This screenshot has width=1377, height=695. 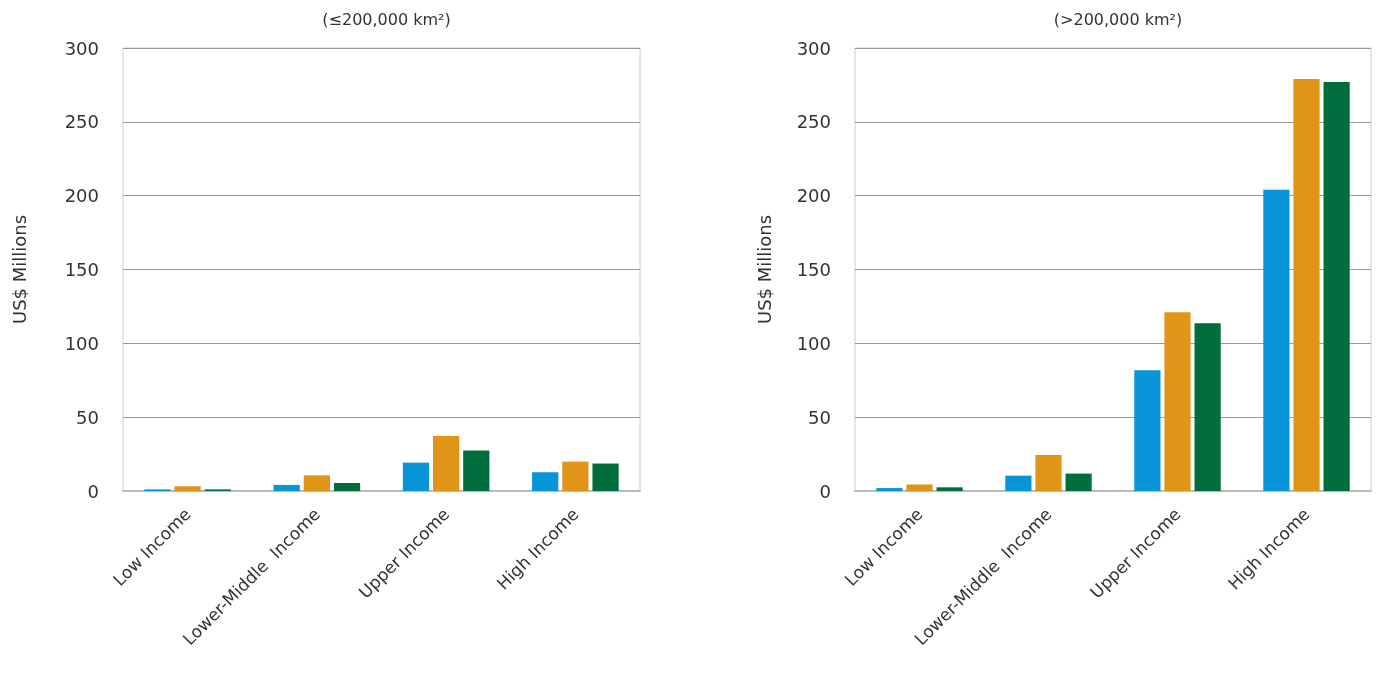 I want to click on chart-title: (≤200,000 km²), so click(x=386, y=19).